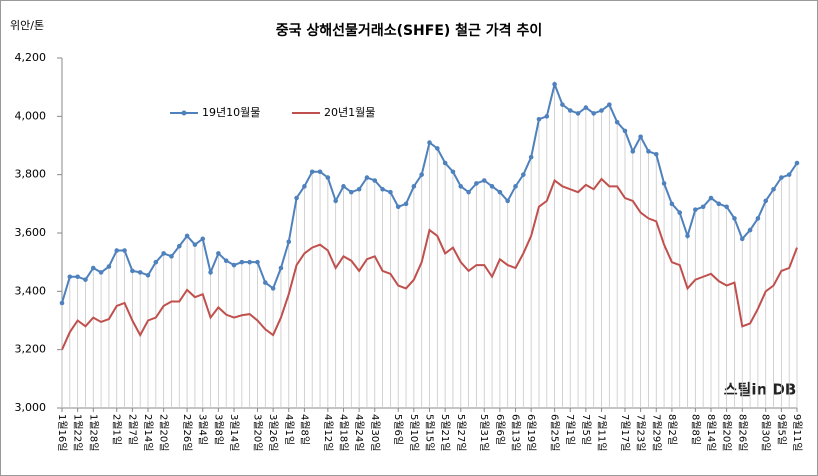 The width and height of the screenshot is (818, 476). Describe the element at coordinates (727, 433) in the screenshot. I see `x-tick-label: 8월20일` at that location.